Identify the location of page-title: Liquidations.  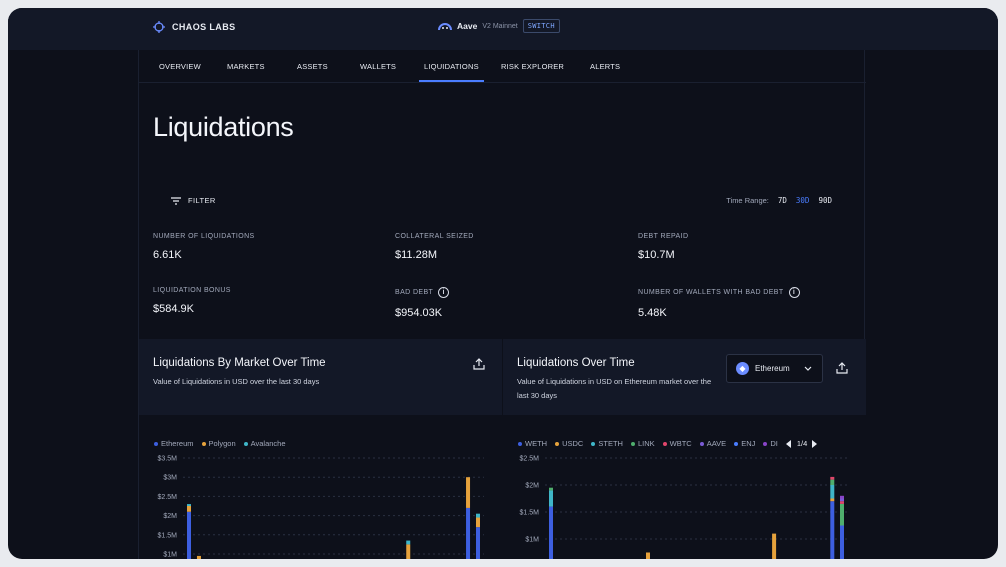
(223, 127).